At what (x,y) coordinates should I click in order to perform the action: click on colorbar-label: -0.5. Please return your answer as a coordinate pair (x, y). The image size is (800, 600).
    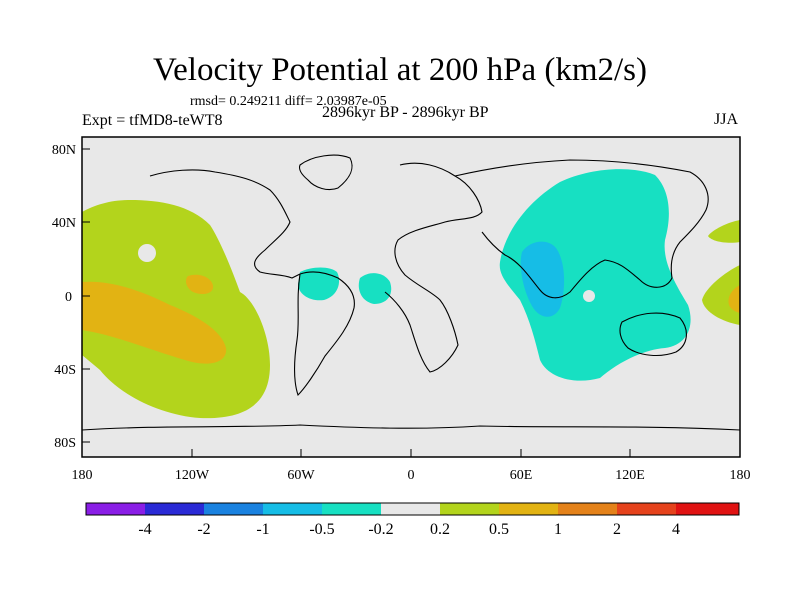
    Looking at the image, I should click on (321, 529).